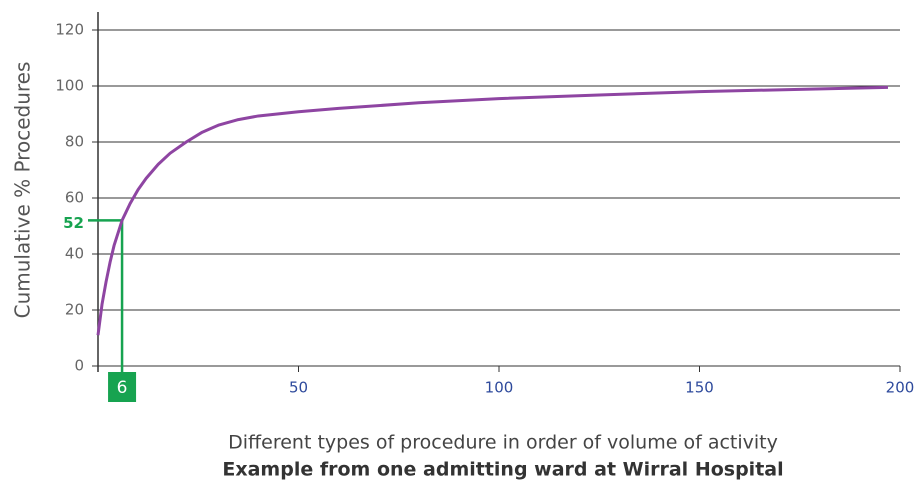  What do you see at coordinates (298, 388) in the screenshot?
I see `x-tick-label: 50` at bounding box center [298, 388].